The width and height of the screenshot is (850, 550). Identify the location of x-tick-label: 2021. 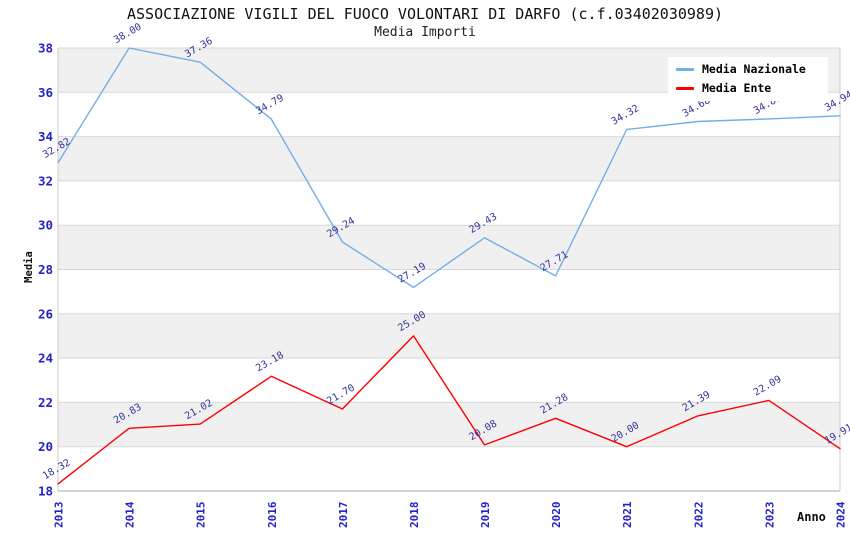
(627, 514).